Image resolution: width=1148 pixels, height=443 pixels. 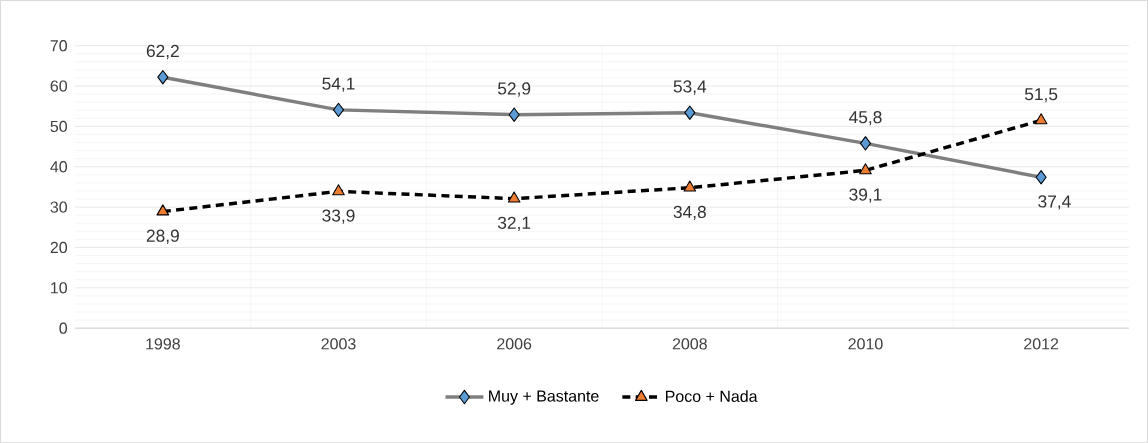 I want to click on y-tick-label: 0, so click(x=63, y=328).